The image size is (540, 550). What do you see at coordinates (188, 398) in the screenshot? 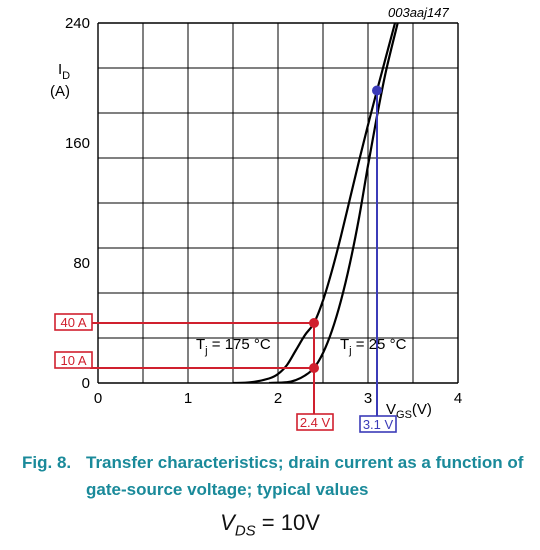
I see `x-tick-label: 1` at bounding box center [188, 398].